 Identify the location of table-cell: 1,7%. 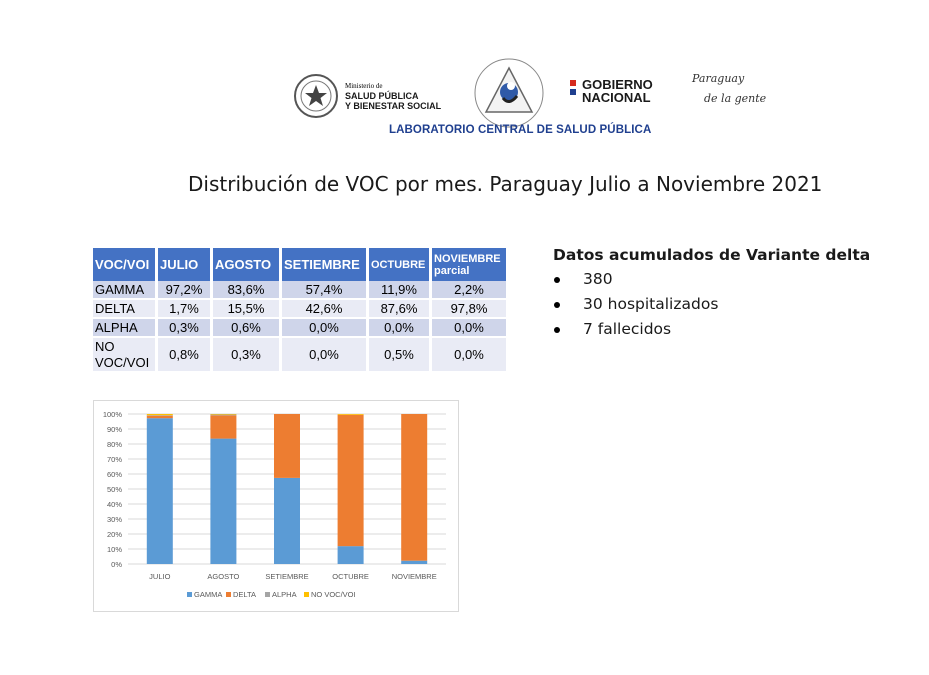
(184, 309).